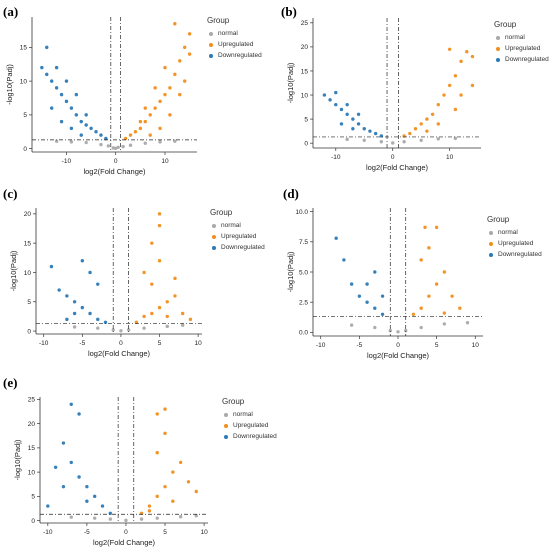  What do you see at coordinates (508, 232) in the screenshot?
I see `legend-label: normal` at bounding box center [508, 232].